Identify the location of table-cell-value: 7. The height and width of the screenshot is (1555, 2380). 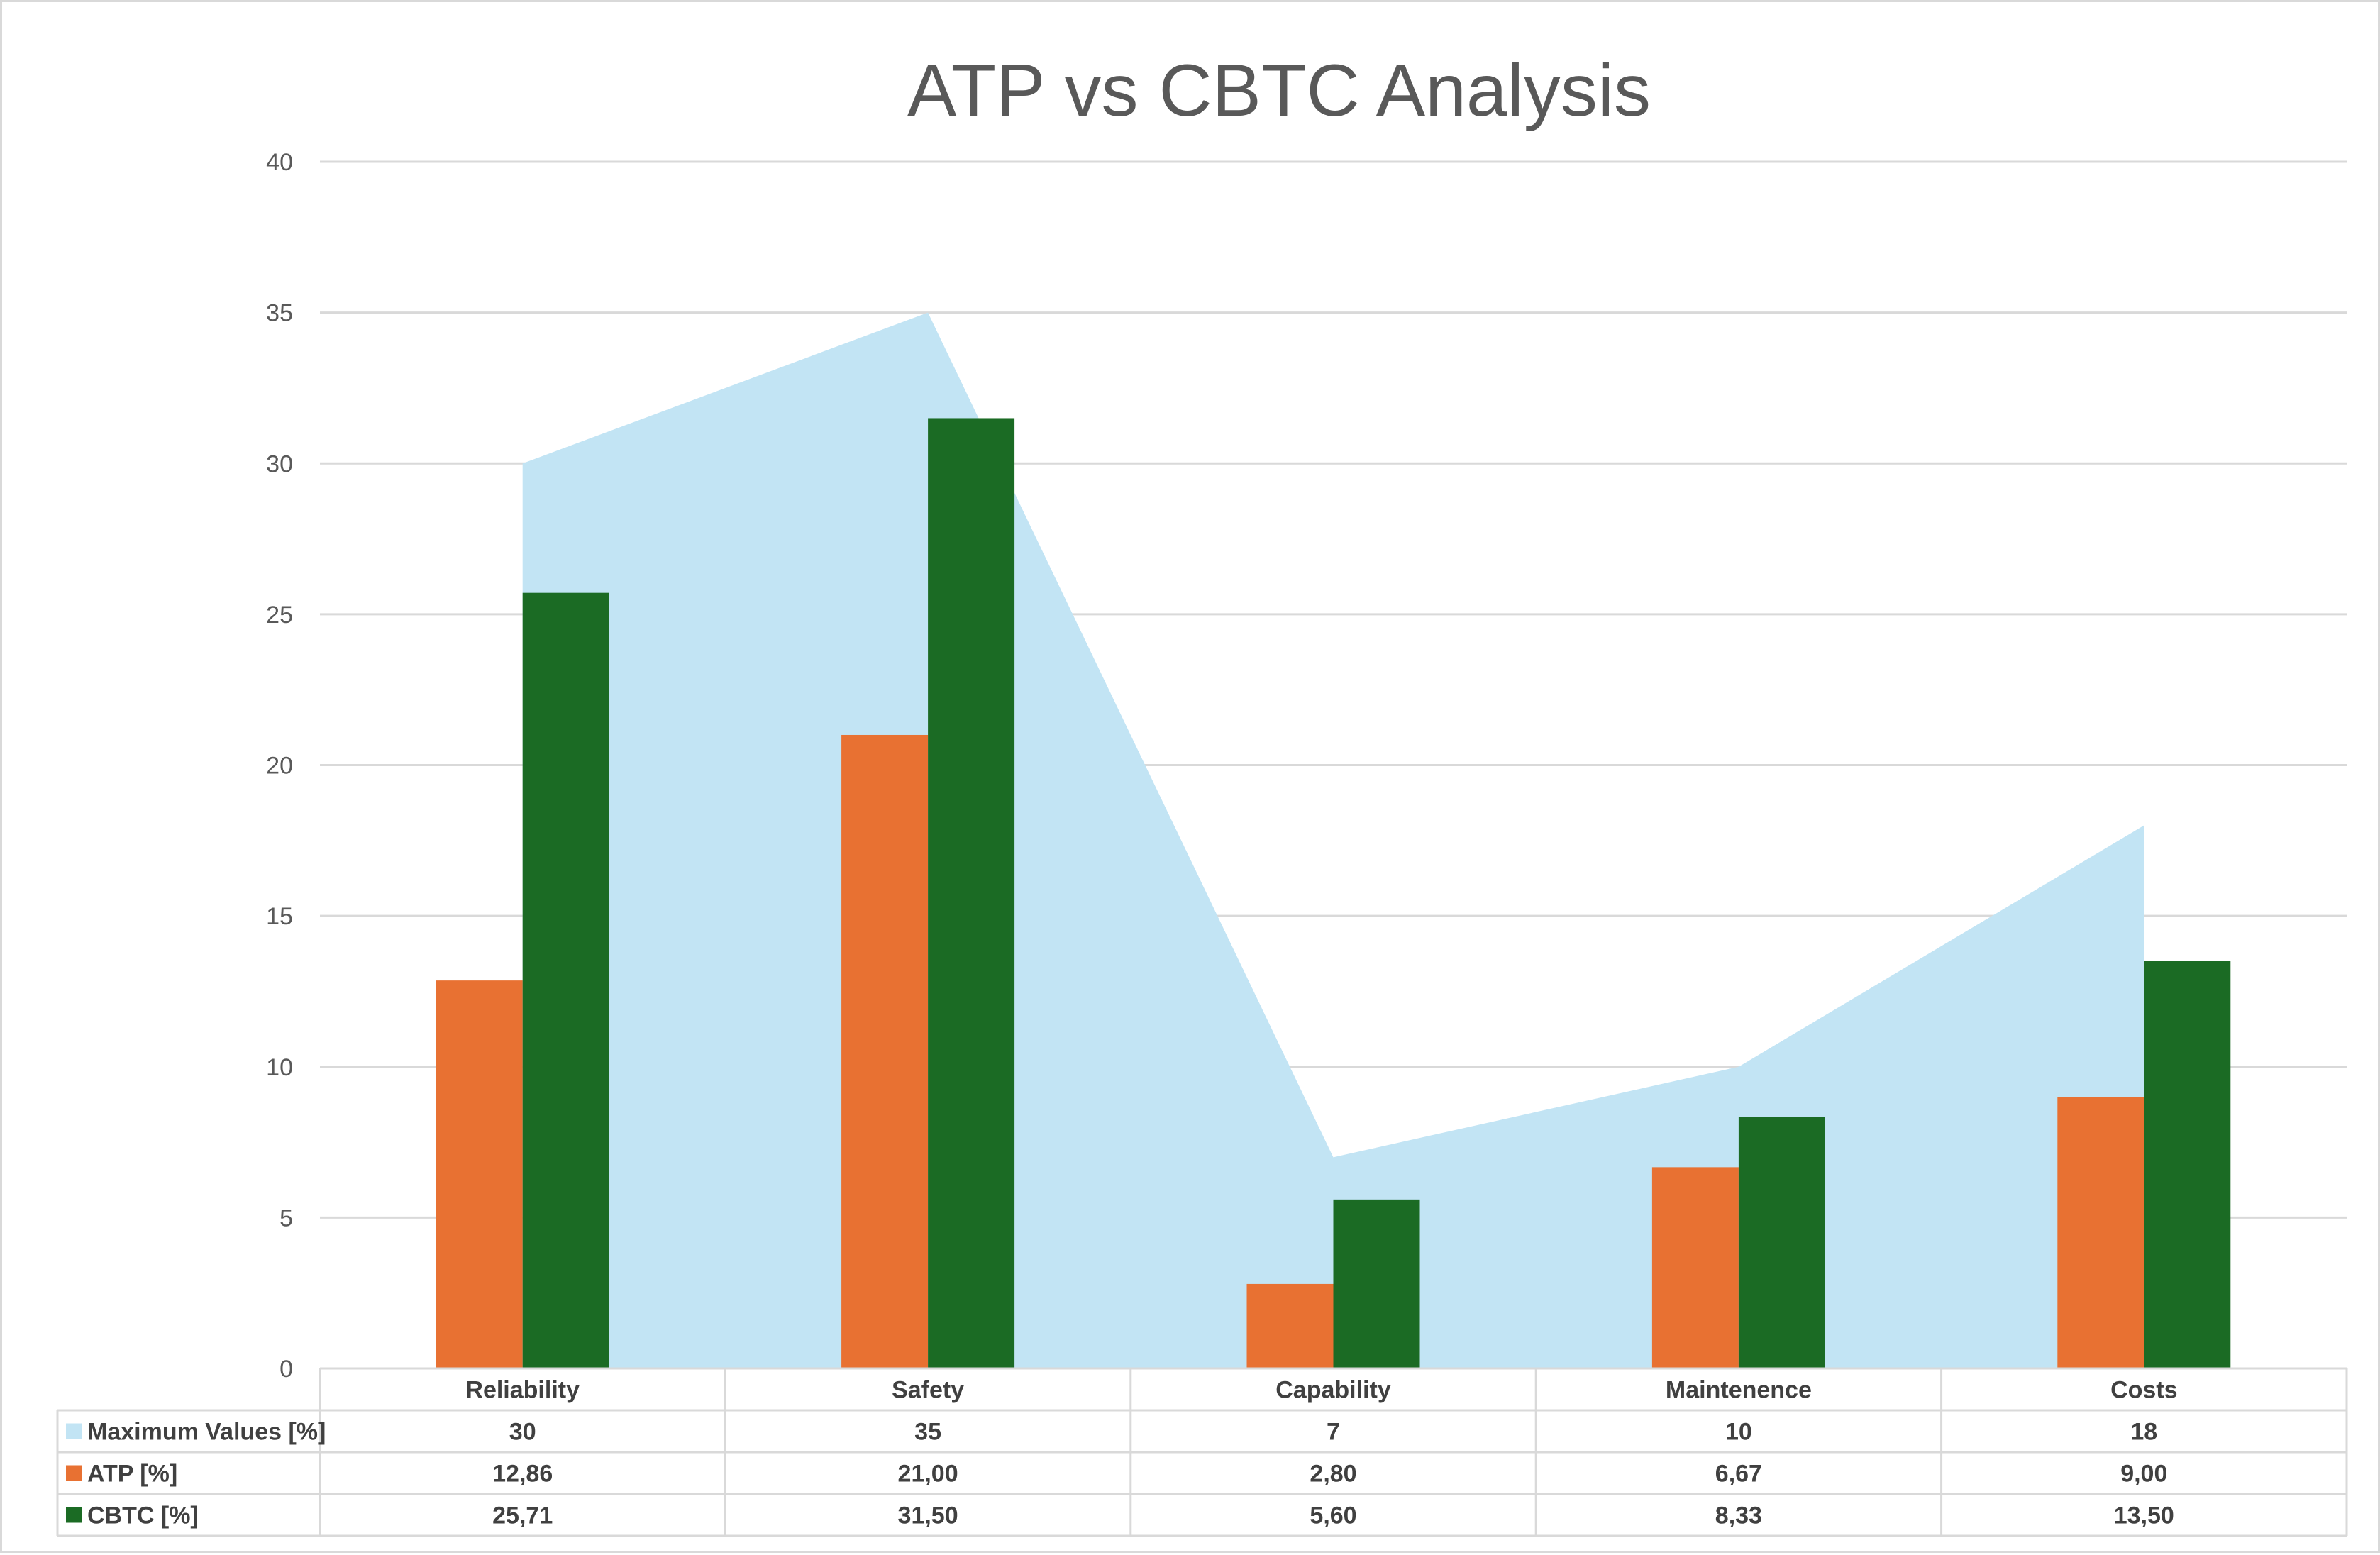
(1334, 1432).